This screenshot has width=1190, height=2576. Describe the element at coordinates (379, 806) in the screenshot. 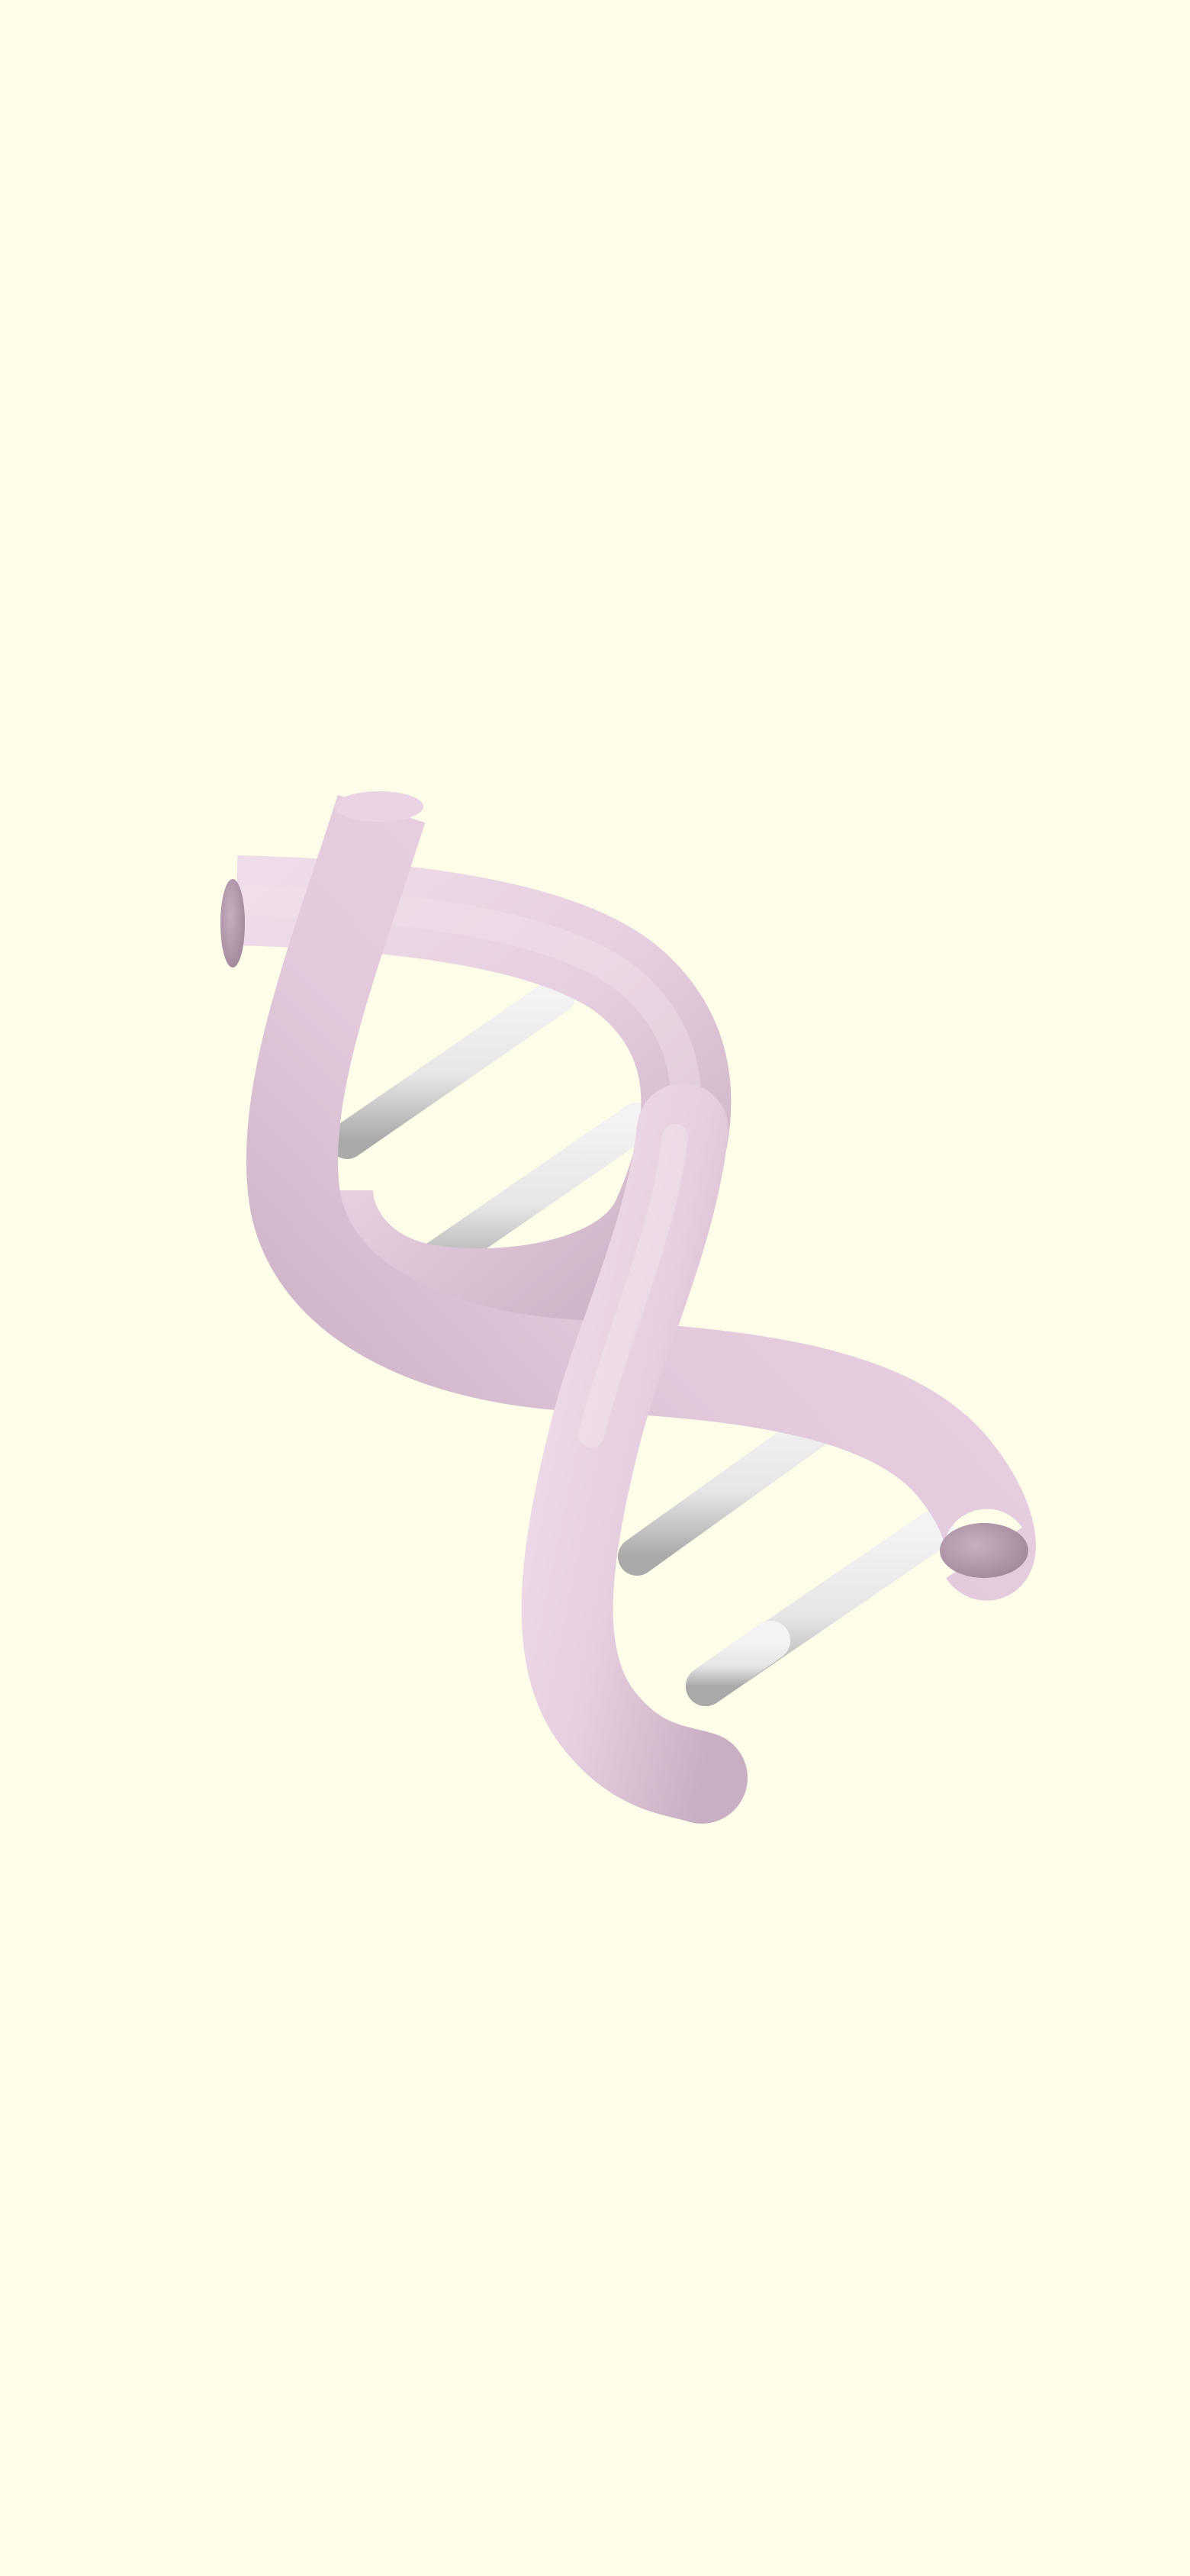

I see `strand-b-top-cap` at that location.